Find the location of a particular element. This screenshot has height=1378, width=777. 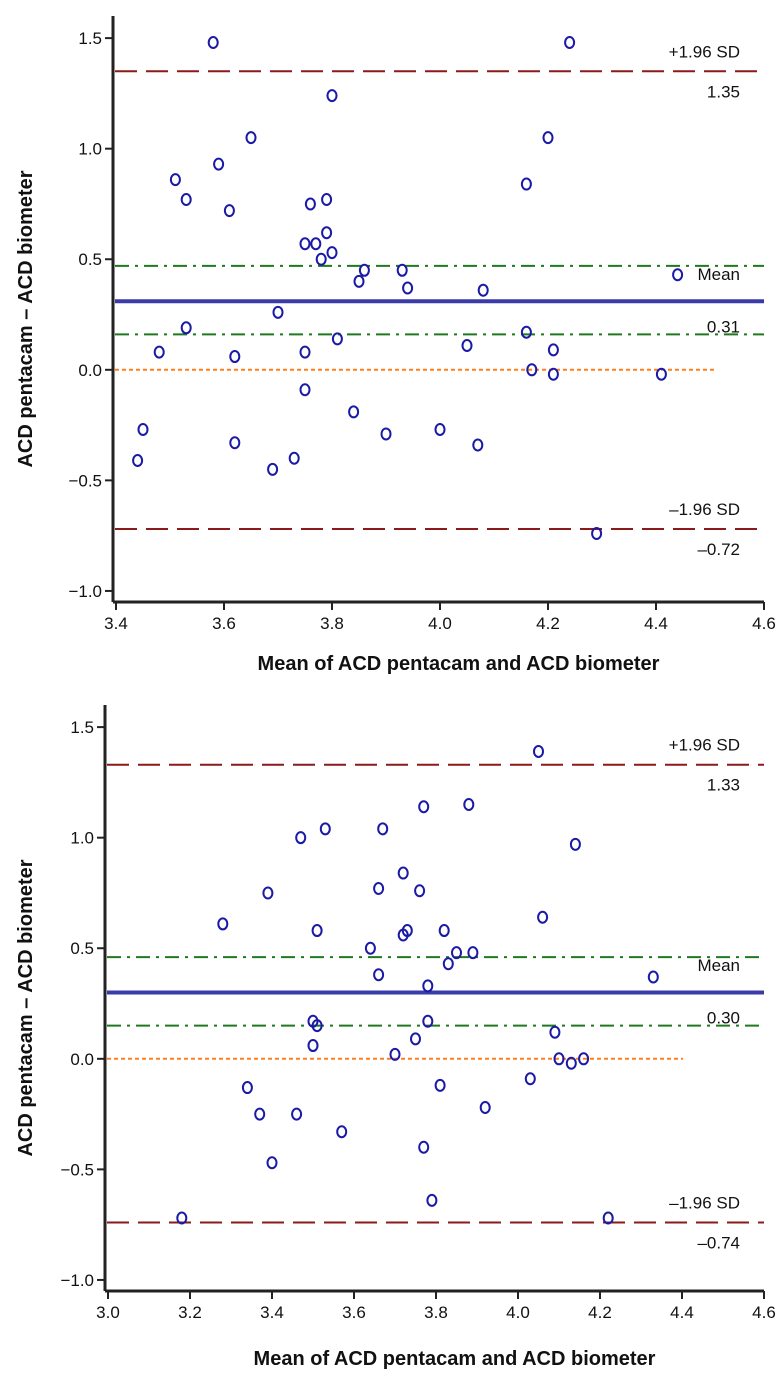

x-tick-label: 4.4 is located at coordinates (682, 1312).